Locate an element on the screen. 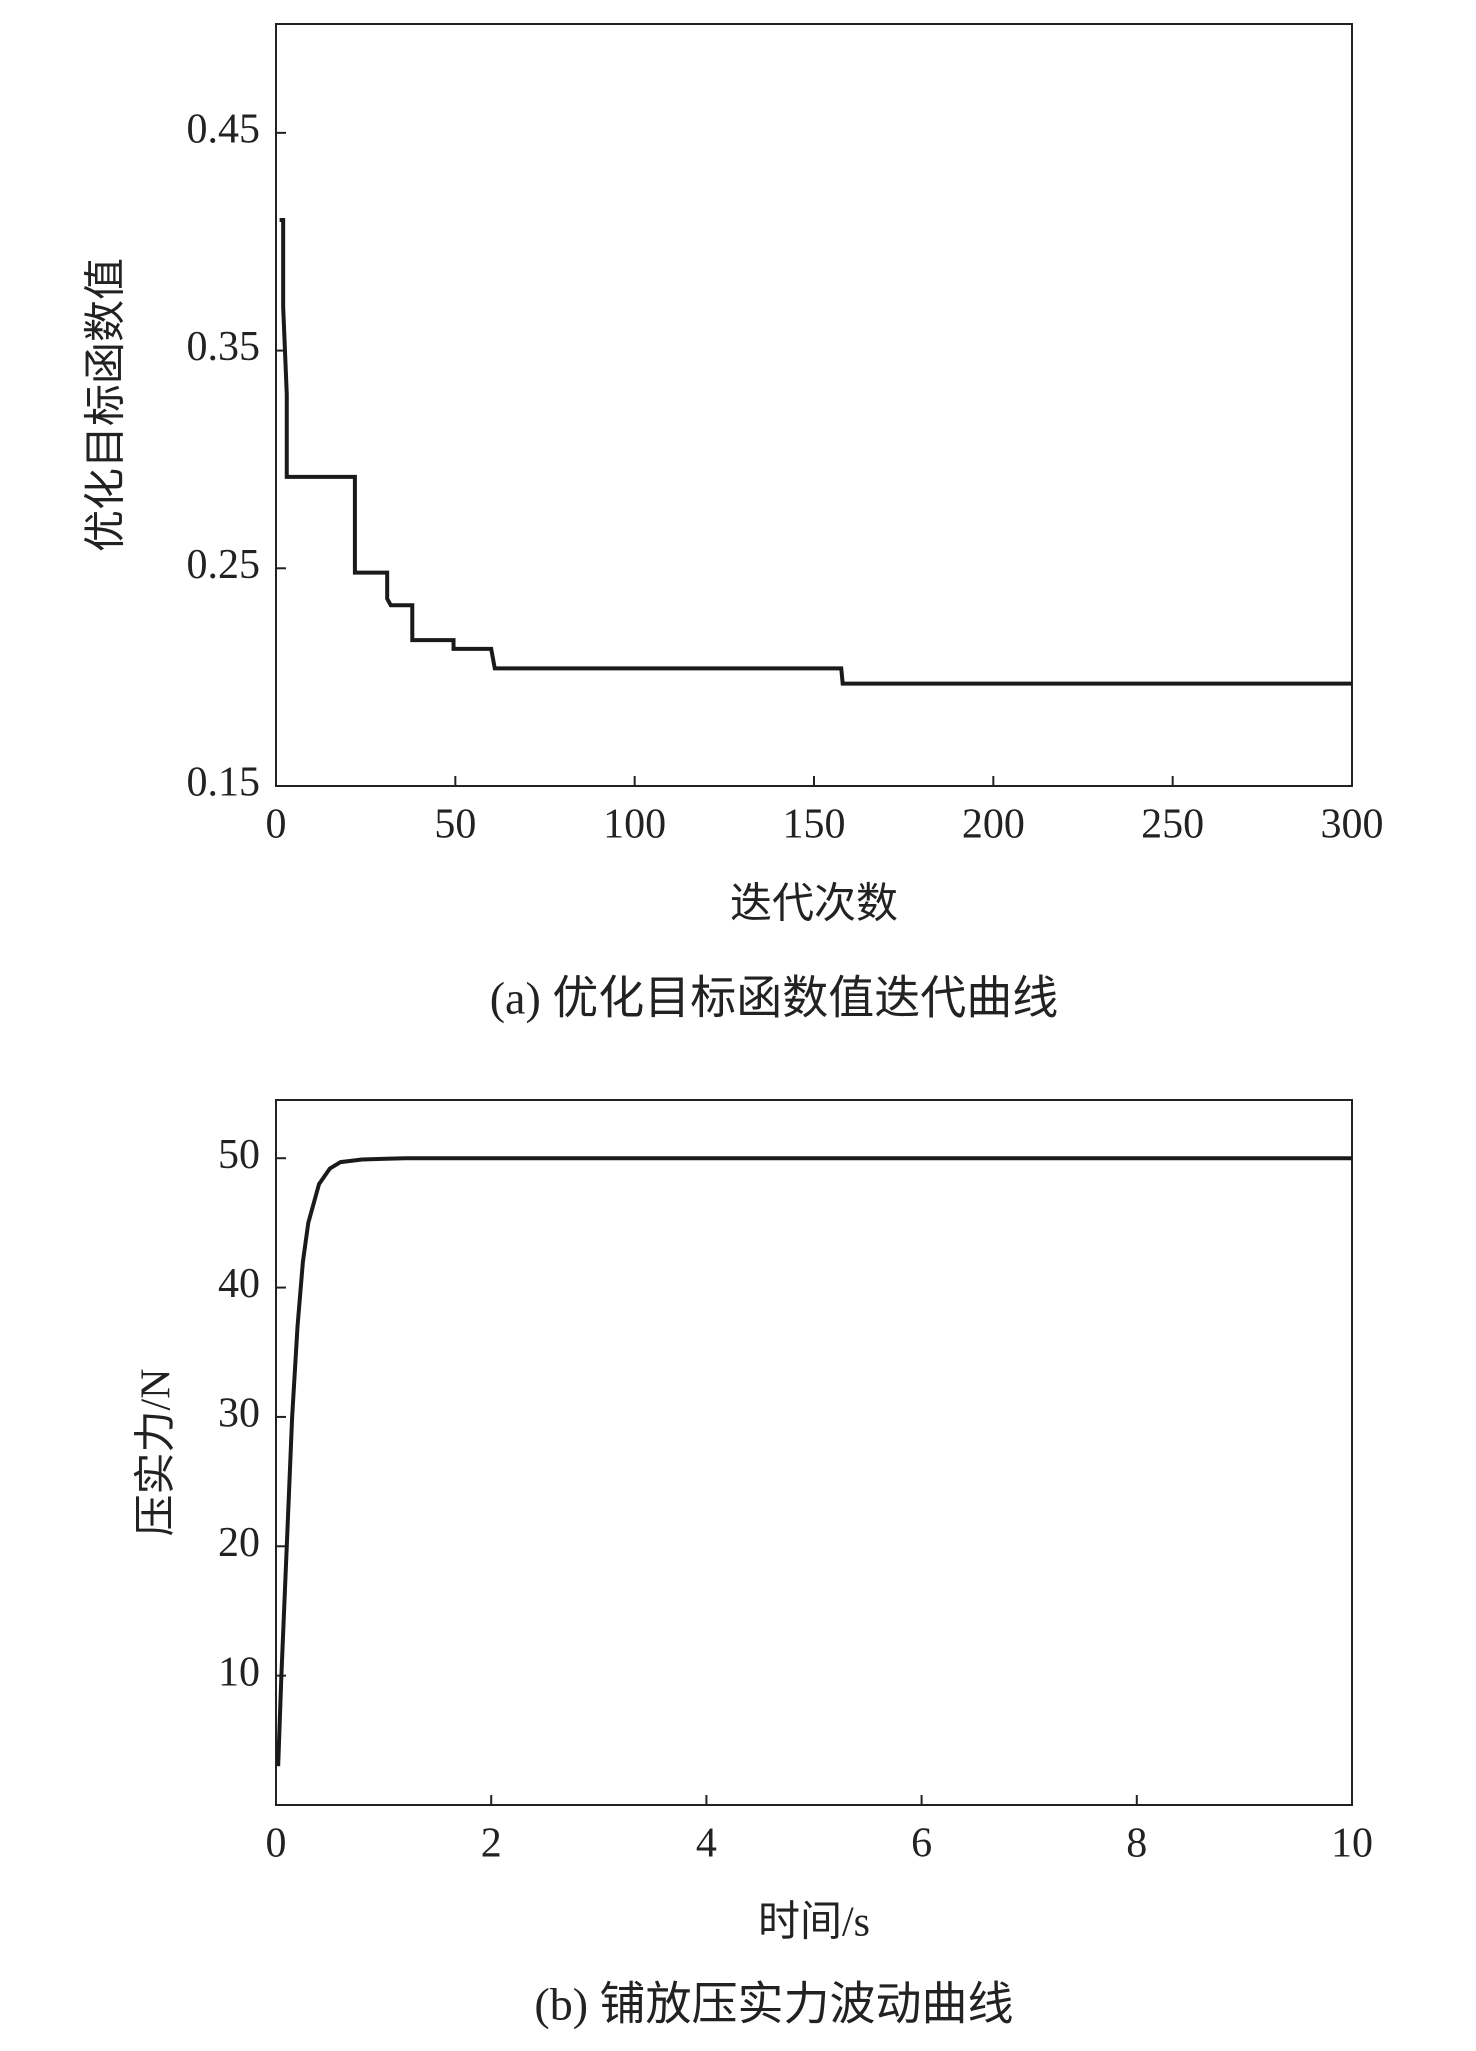 The height and width of the screenshot is (2051, 1476). x-tick-label: 4 is located at coordinates (706, 1844).